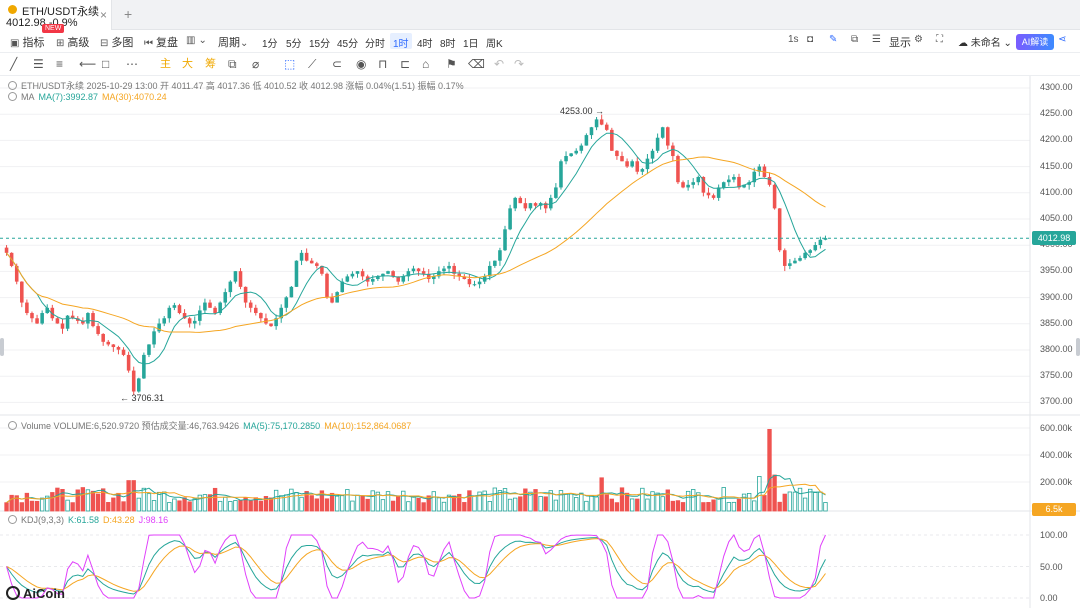 This screenshot has width=1080, height=608. Describe the element at coordinates (43, 520) in the screenshot. I see `kdj-label: KDJ(9,3,3)` at that location.